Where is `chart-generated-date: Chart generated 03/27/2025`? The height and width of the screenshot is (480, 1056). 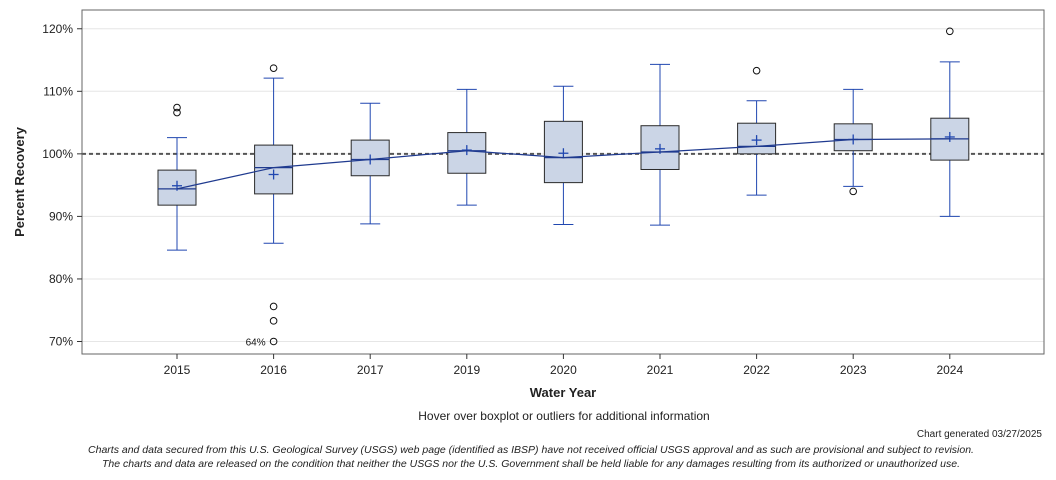 chart-generated-date: Chart generated 03/27/2025 is located at coordinates (979, 434).